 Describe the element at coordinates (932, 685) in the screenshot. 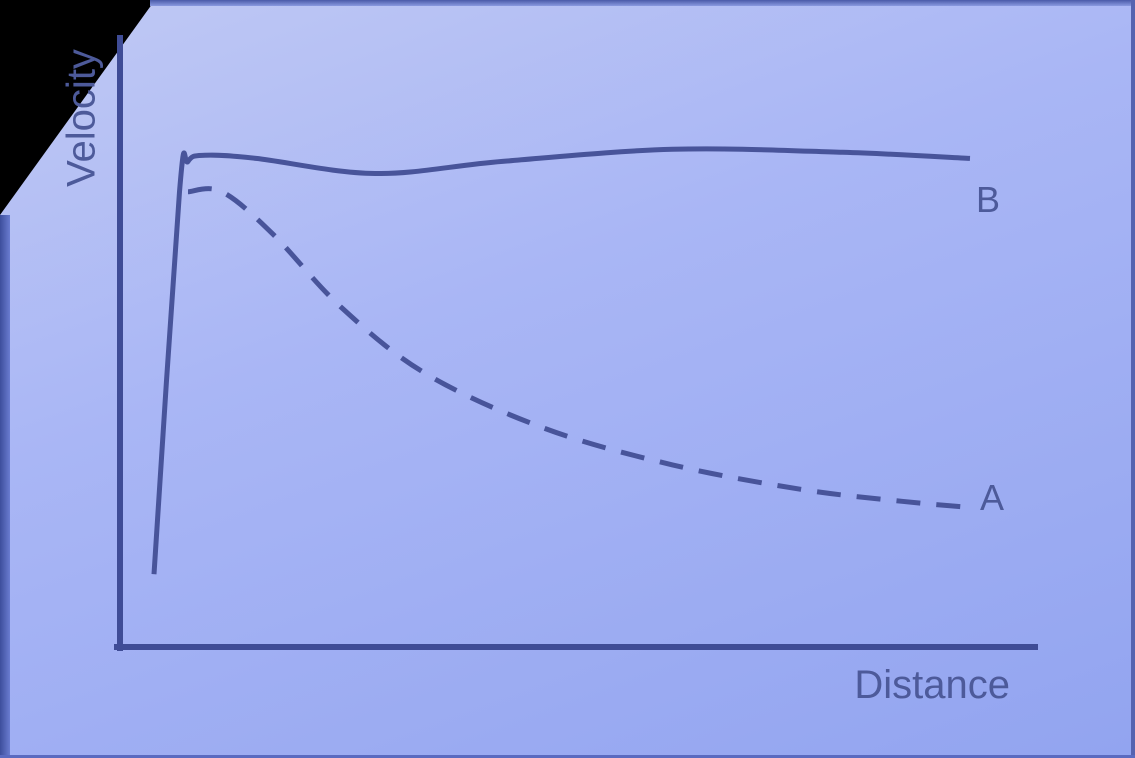

I see `x-axis-label: Distance` at that location.